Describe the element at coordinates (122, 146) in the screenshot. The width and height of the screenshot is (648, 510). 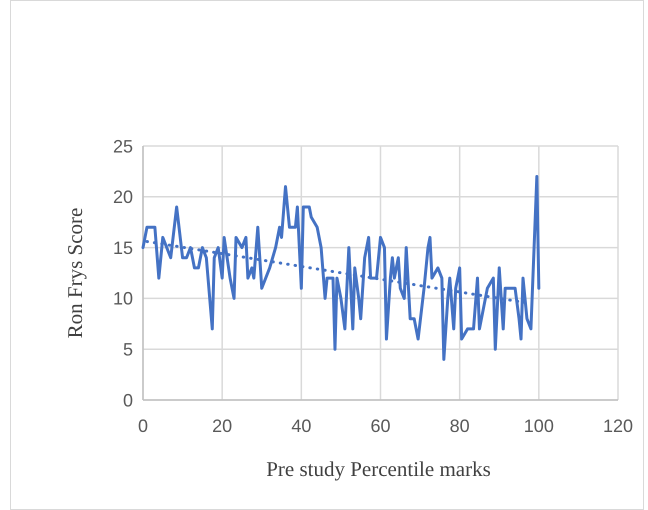
I see `y-tick-label: 25` at that location.